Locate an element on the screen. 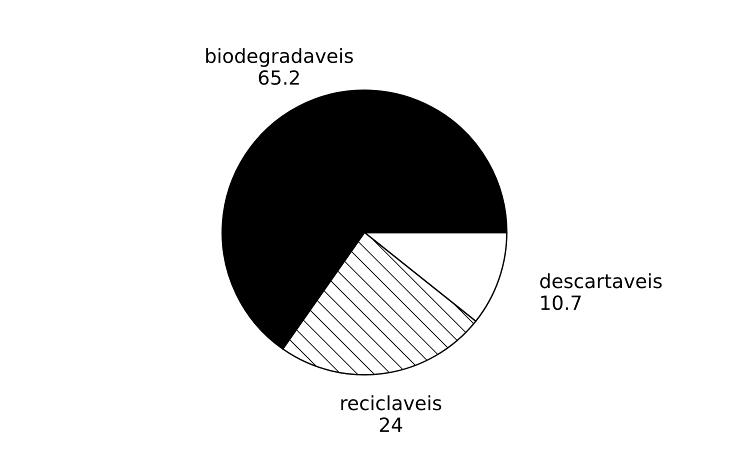 This screenshot has width=729, height=465. slice-label: biodegradaveis is located at coordinates (279, 57).